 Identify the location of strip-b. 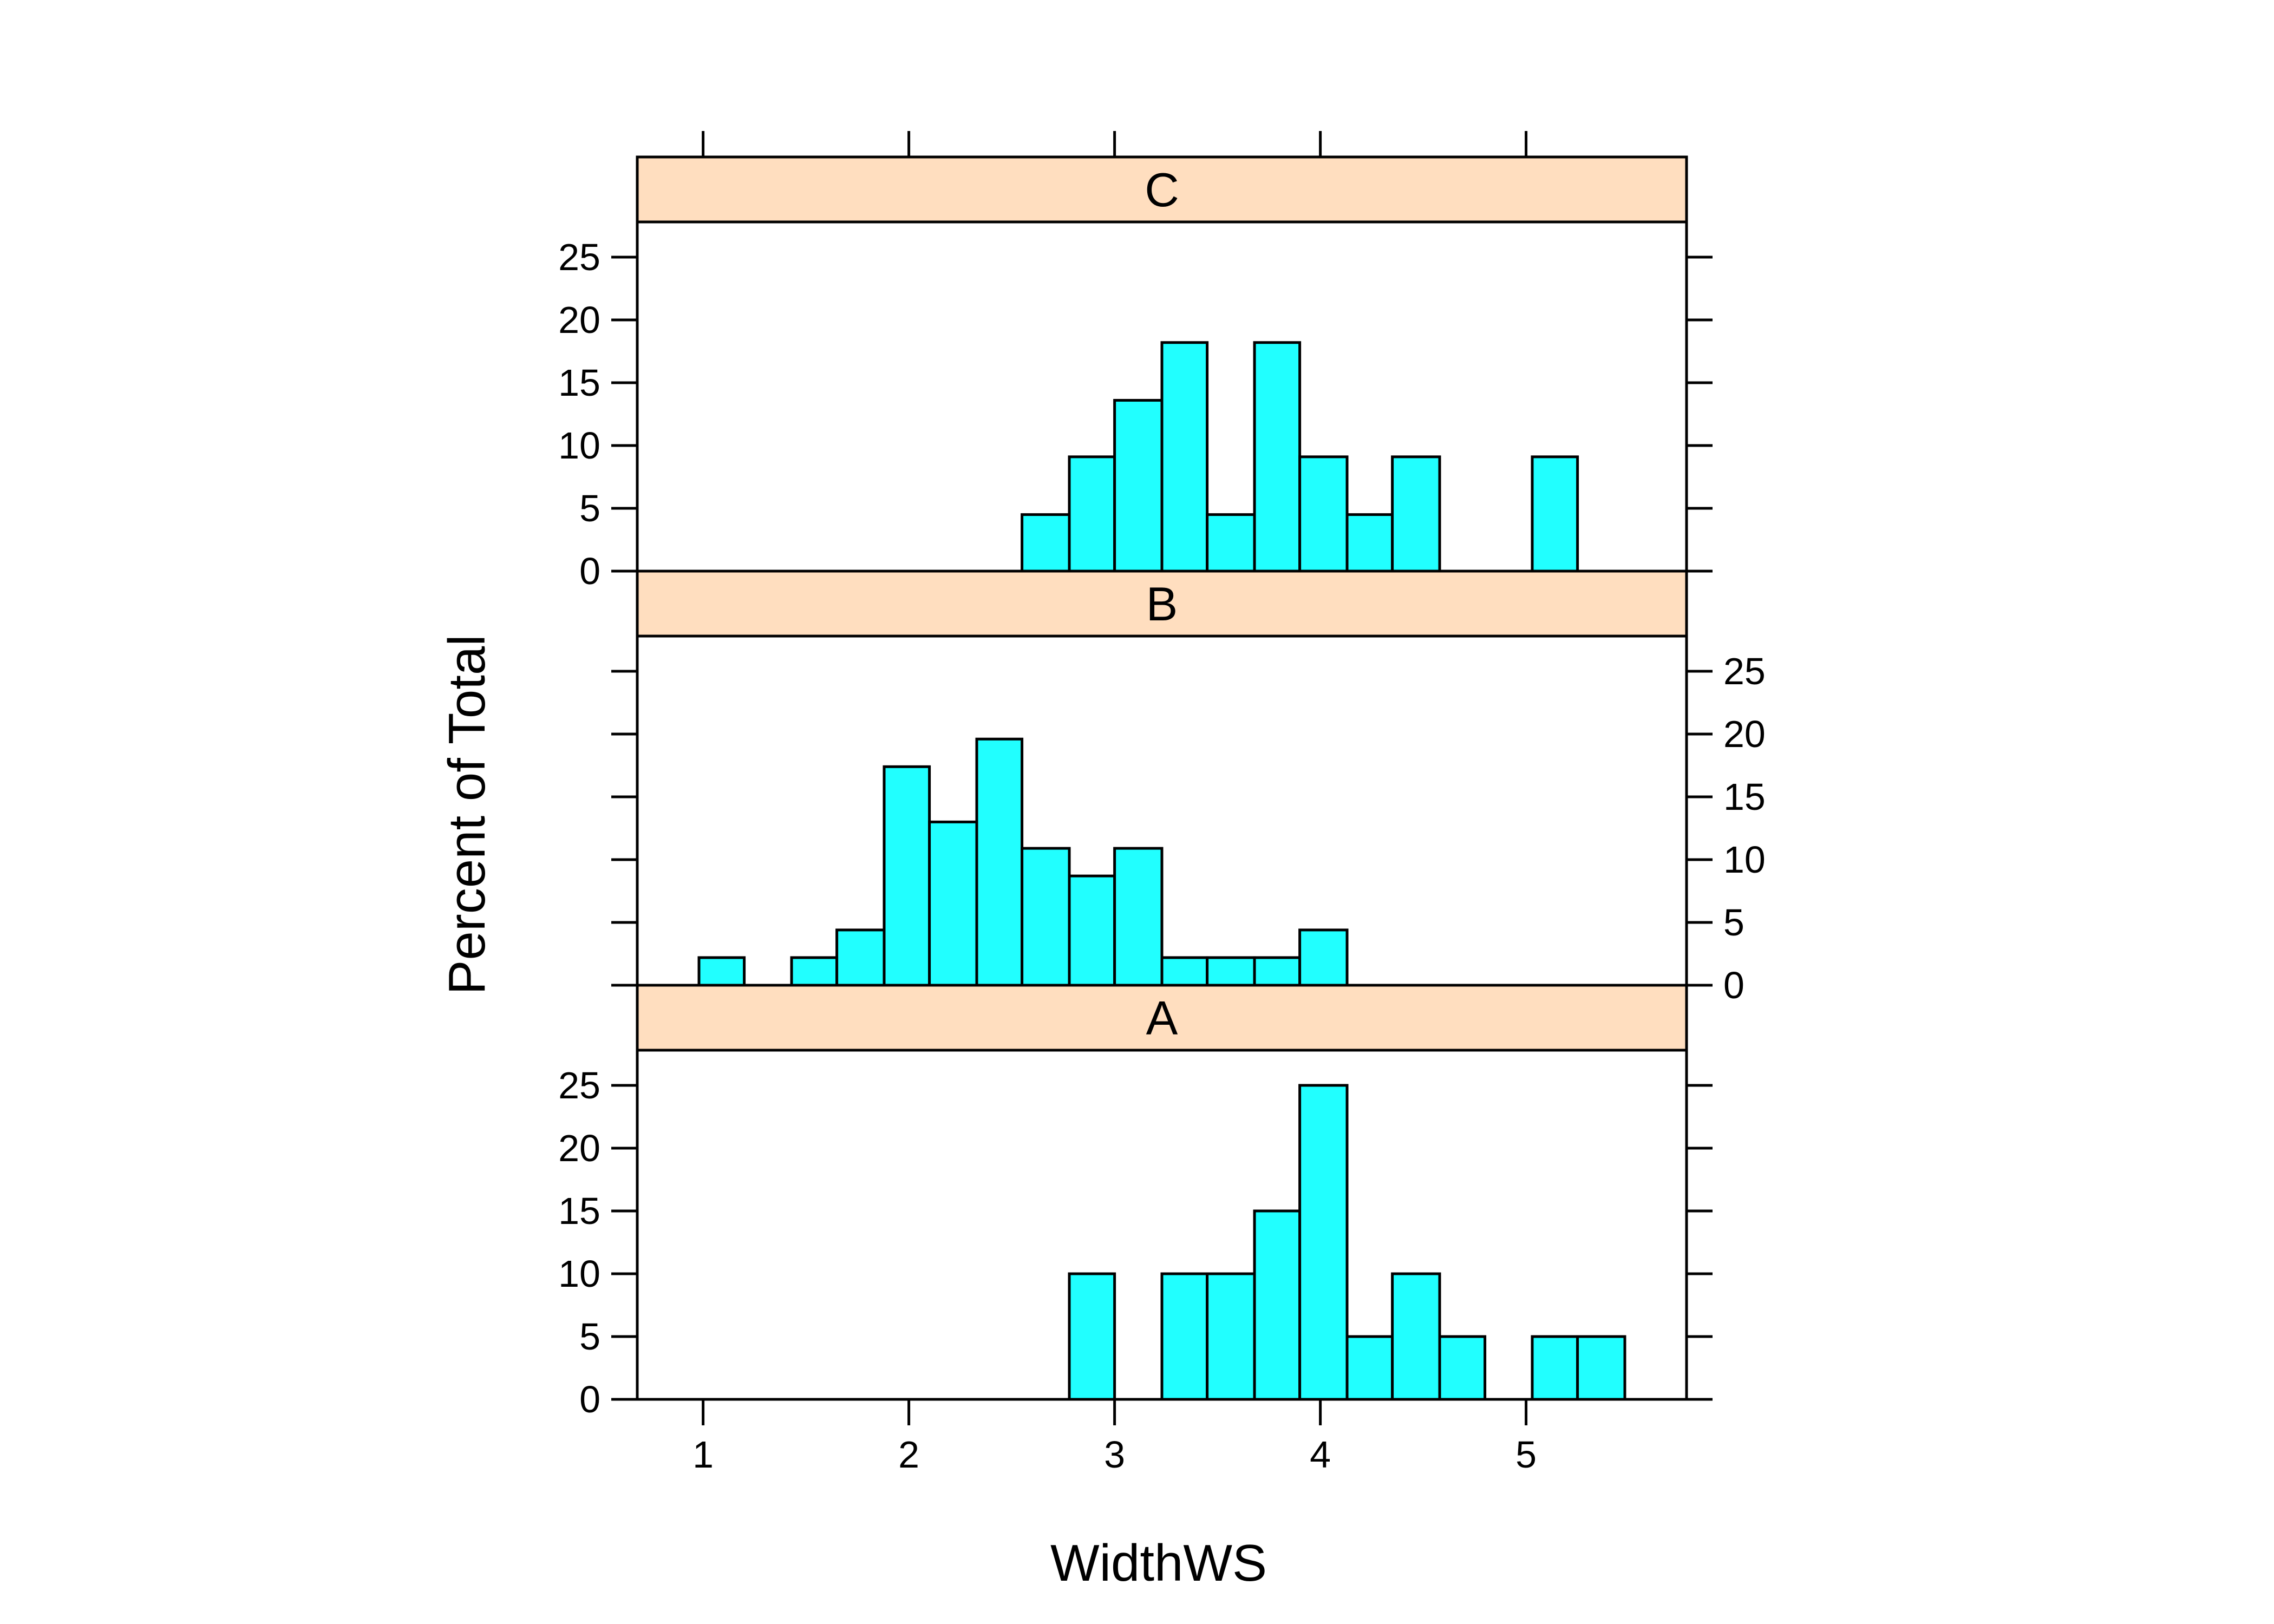
(1162, 604).